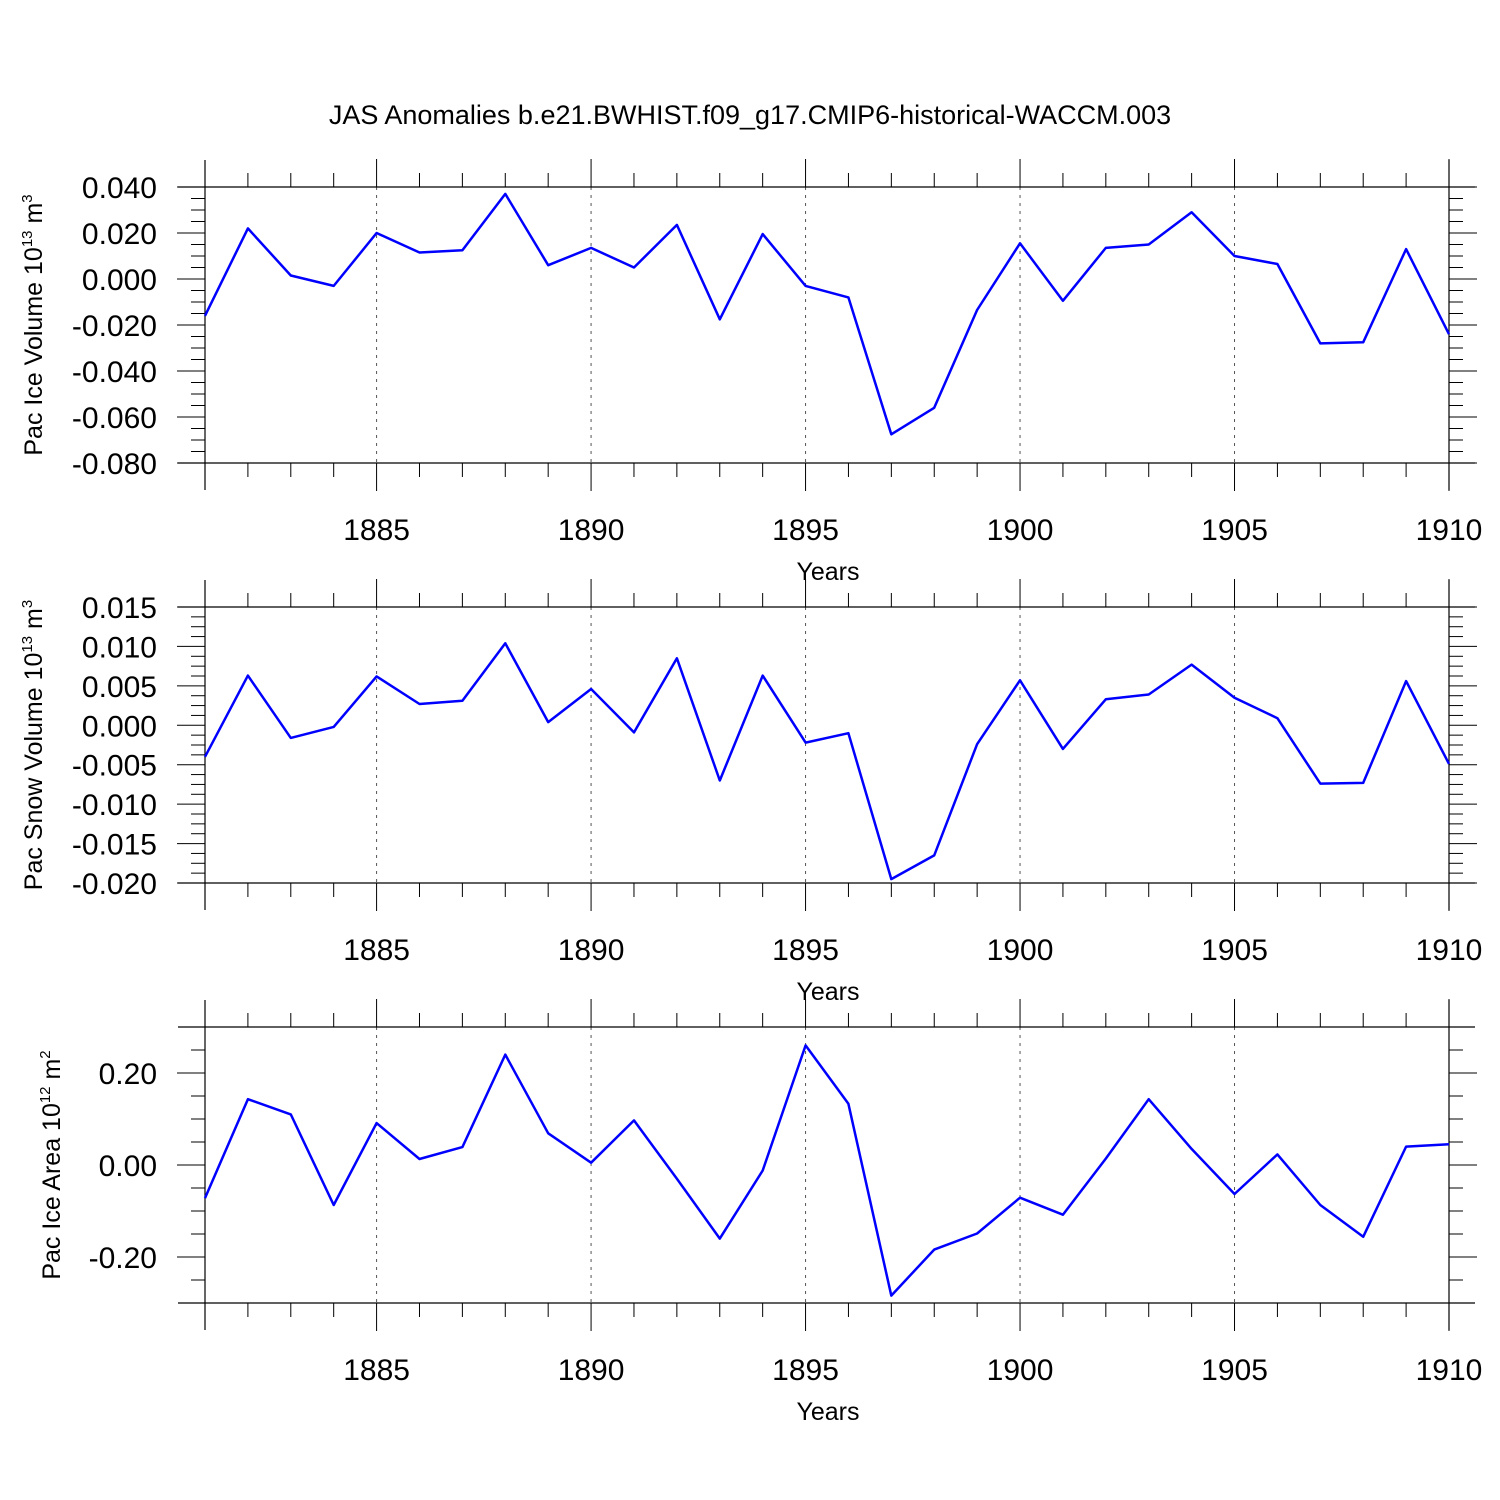  Describe the element at coordinates (119, 188) in the screenshot. I see `y-tick-label: 0.040` at that location.